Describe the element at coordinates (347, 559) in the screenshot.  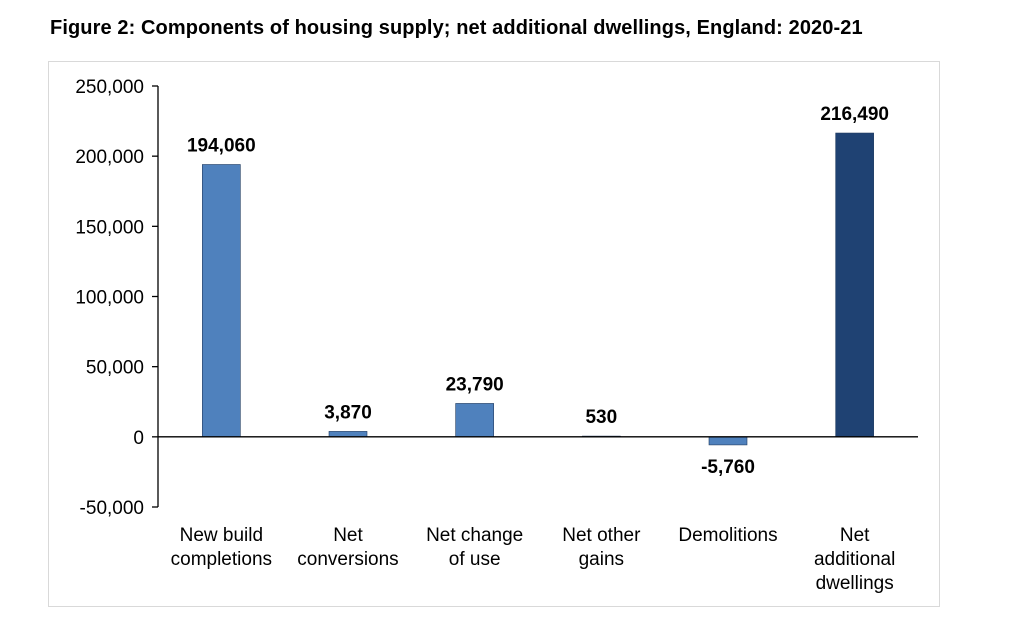
I see `x-category-label: conversions` at that location.